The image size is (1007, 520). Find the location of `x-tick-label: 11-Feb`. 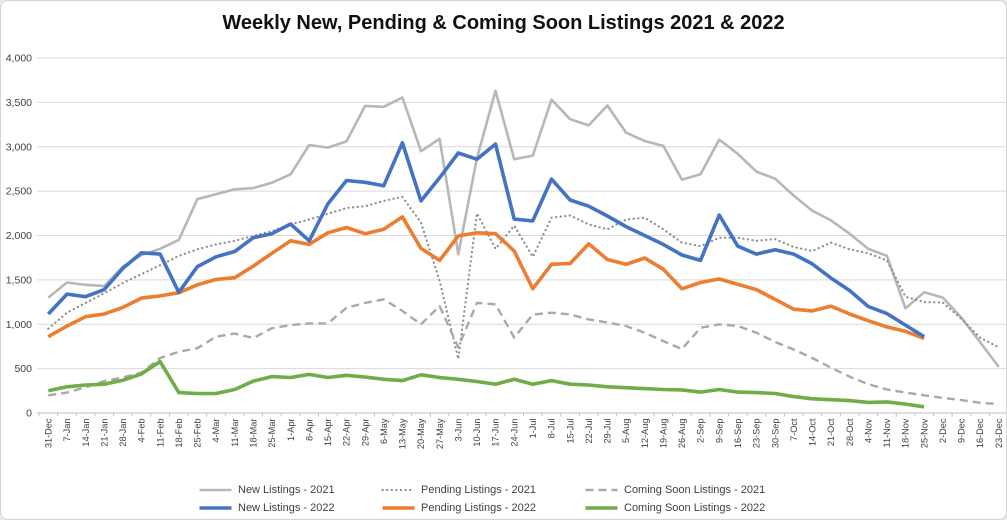

x-tick-label: 11-Feb is located at coordinates (160, 433).